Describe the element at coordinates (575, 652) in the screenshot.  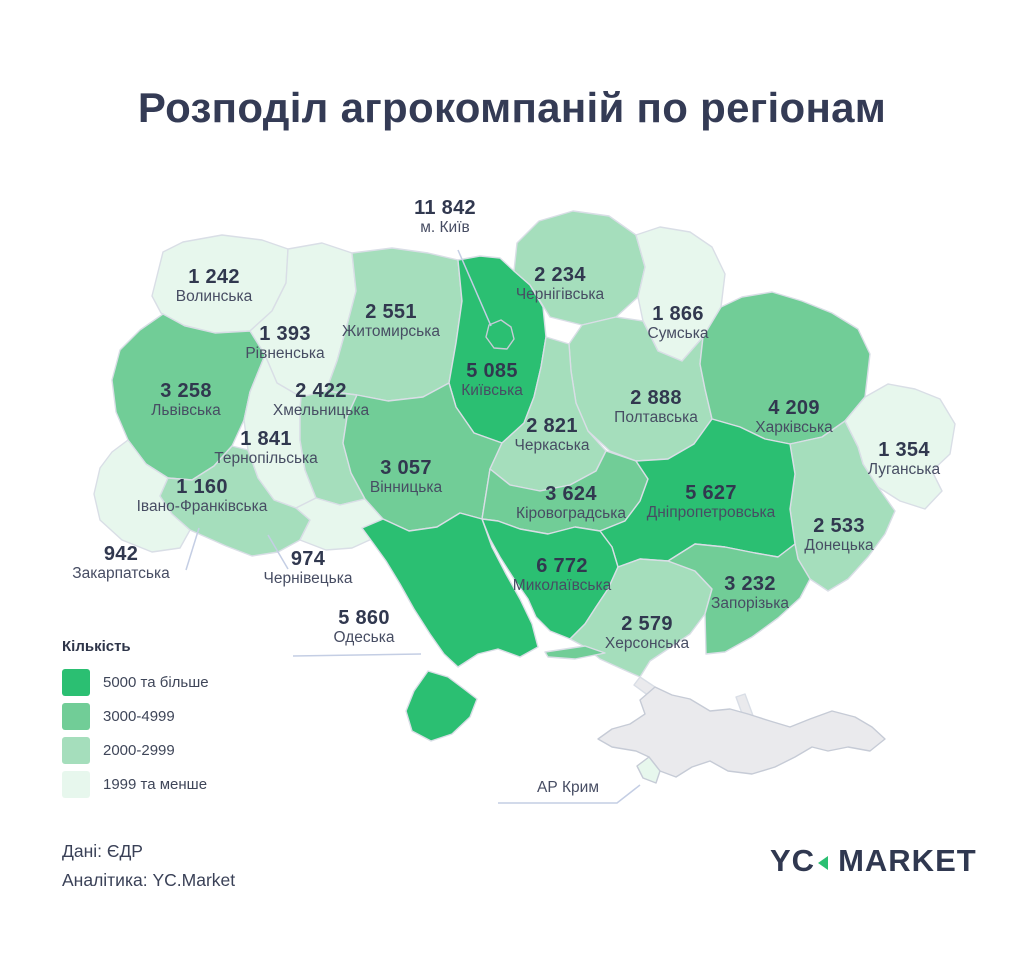
I see `coastal-spit` at that location.